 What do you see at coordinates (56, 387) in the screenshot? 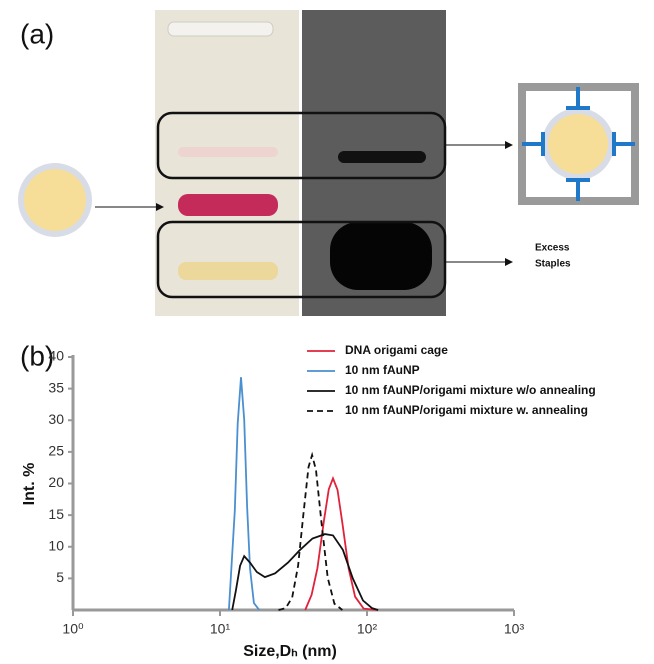
I see `y-tick-label: 35` at bounding box center [56, 387].